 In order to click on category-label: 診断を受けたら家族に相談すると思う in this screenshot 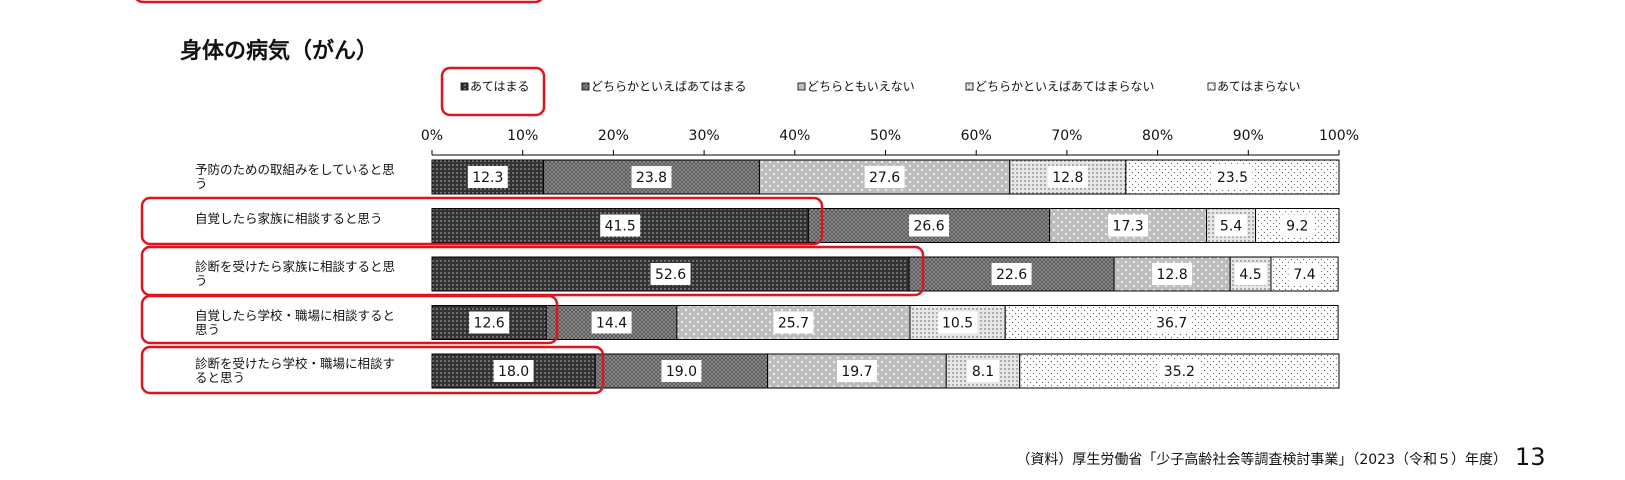, I will do `click(295, 273)`.